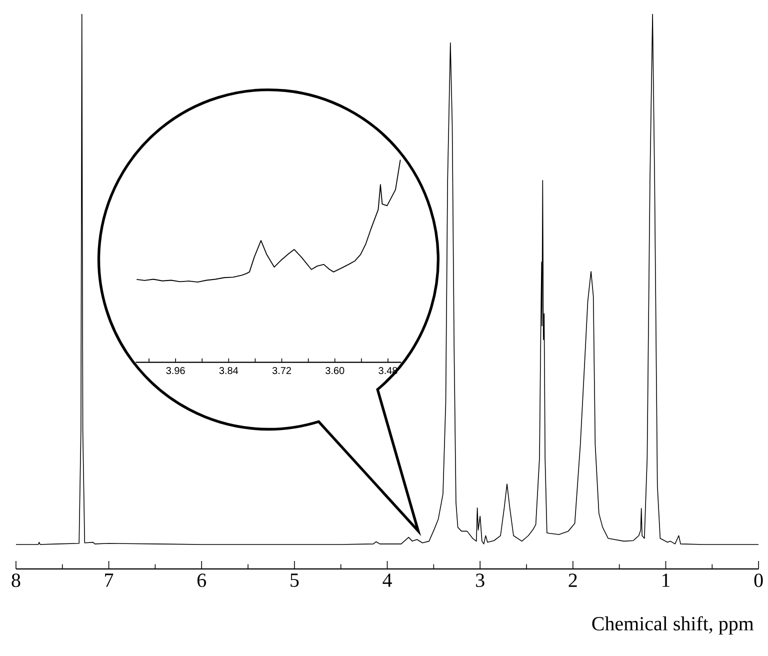 The height and width of the screenshot is (656, 768). Describe the element at coordinates (758, 581) in the screenshot. I see `x-tick-label: 0` at that location.